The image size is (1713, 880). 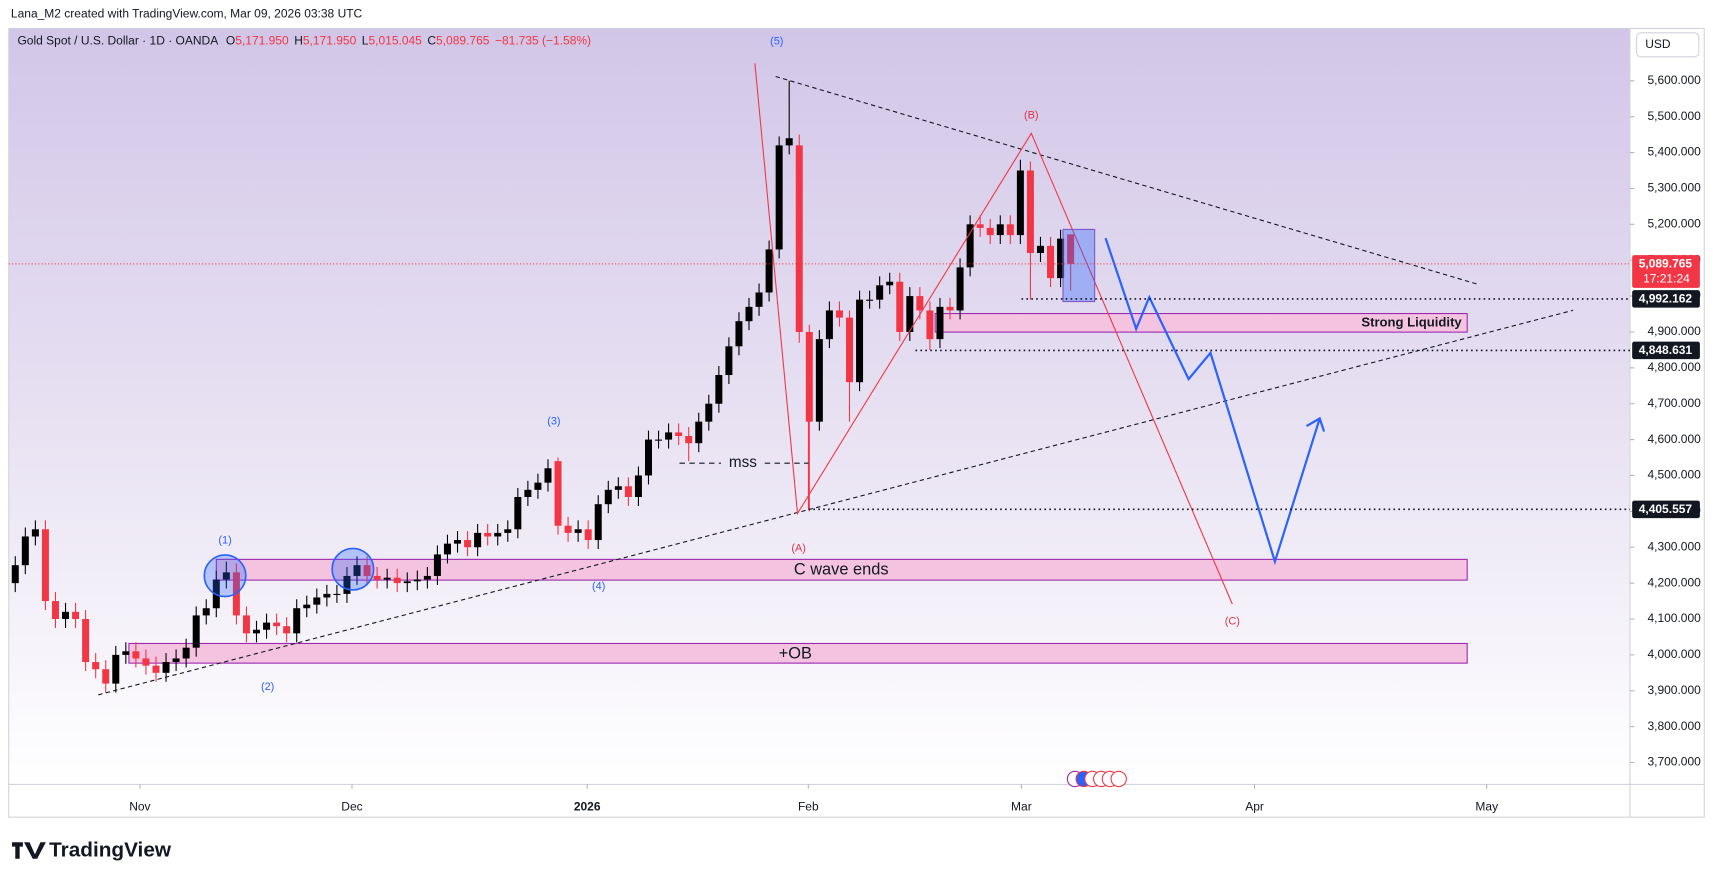 I want to click on wave-label: (A), so click(x=798, y=548).